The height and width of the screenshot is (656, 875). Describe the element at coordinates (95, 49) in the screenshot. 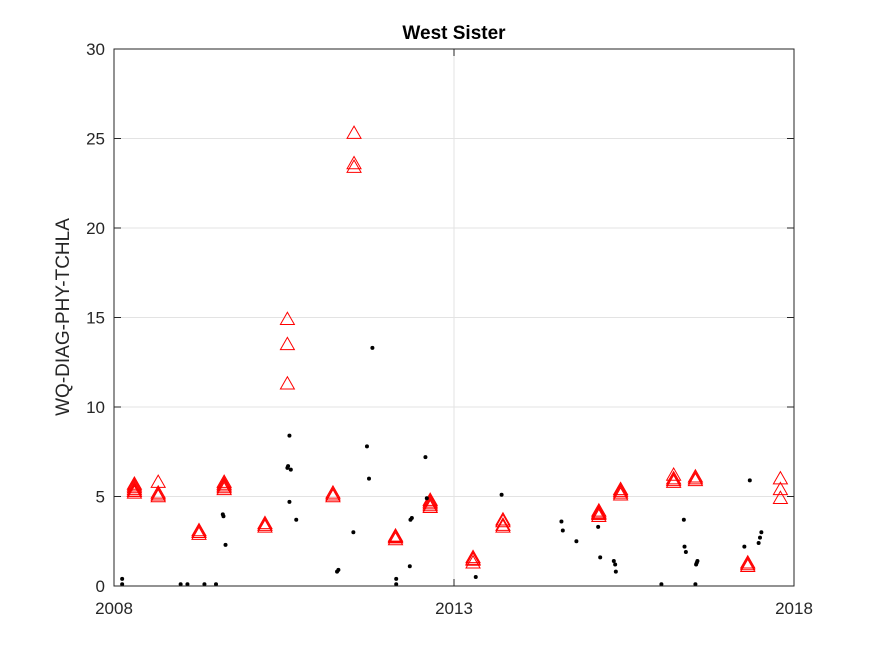

I see `y-tick-label: 30` at that location.